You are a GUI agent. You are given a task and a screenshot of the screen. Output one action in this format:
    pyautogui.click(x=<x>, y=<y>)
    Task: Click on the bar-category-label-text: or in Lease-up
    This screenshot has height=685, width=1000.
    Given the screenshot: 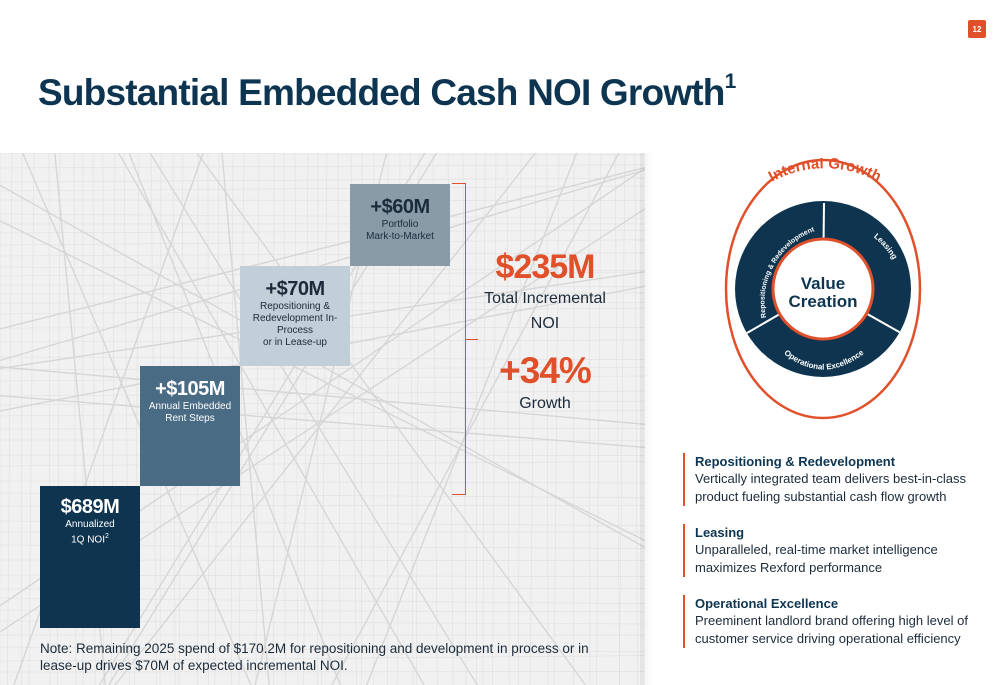 What is the action you would take?
    pyautogui.click(x=295, y=342)
    